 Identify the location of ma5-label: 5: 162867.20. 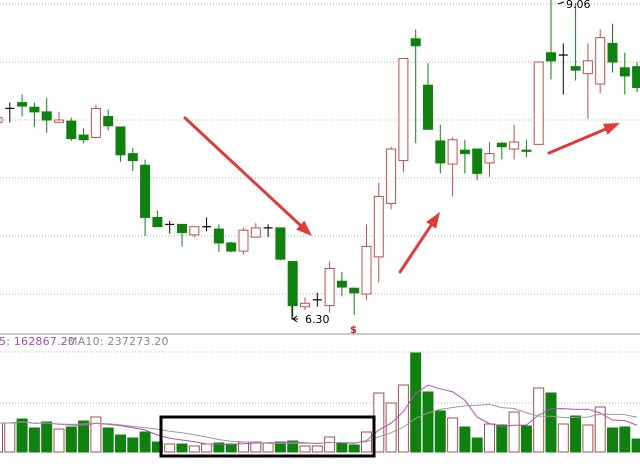
(38, 341).